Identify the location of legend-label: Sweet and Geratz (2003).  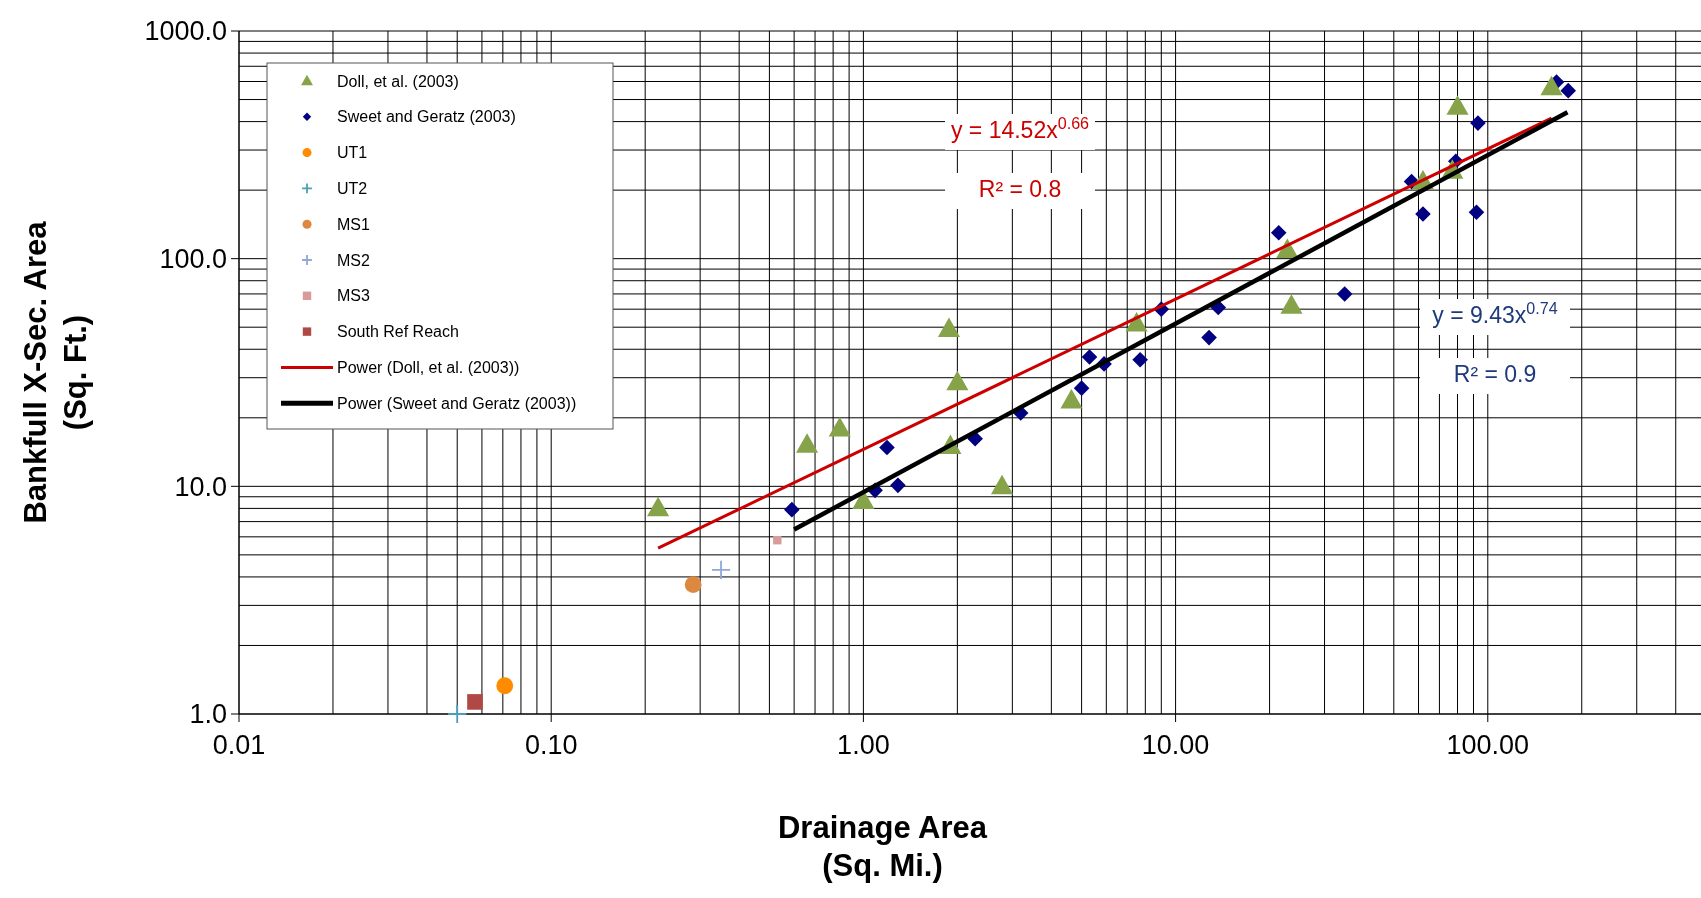
(426, 117).